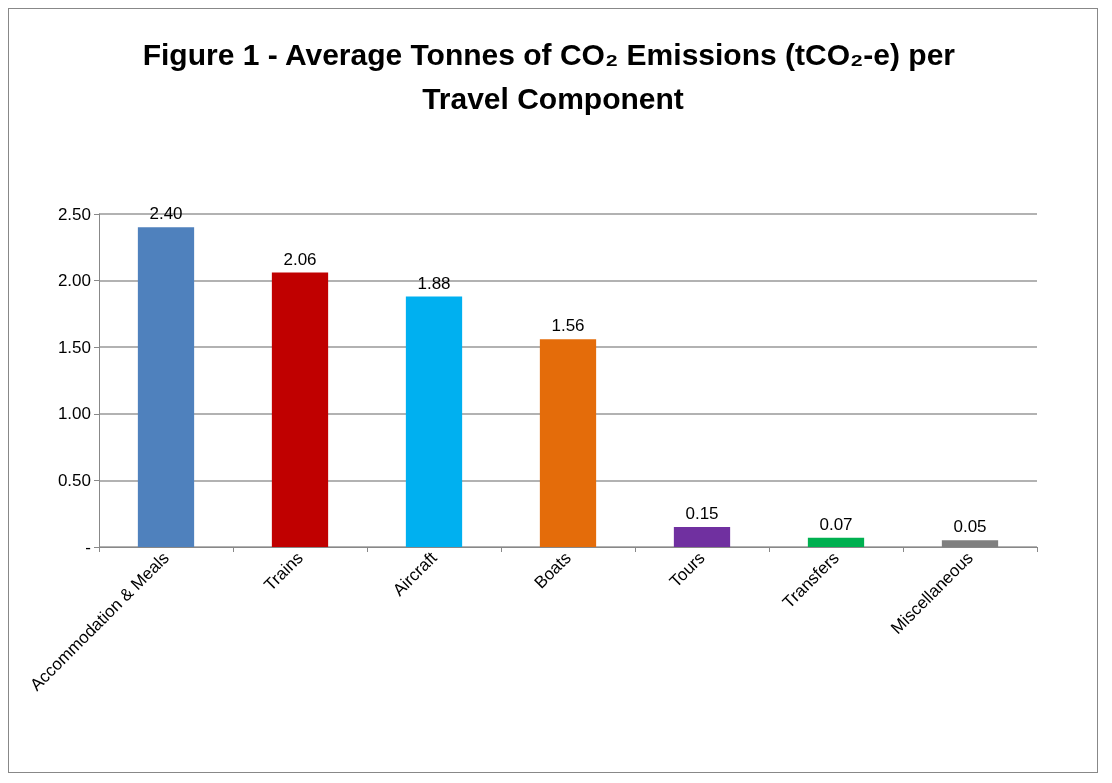 The image size is (1112, 783). What do you see at coordinates (74, 414) in the screenshot?
I see `y-tick-label: 1.00` at bounding box center [74, 414].